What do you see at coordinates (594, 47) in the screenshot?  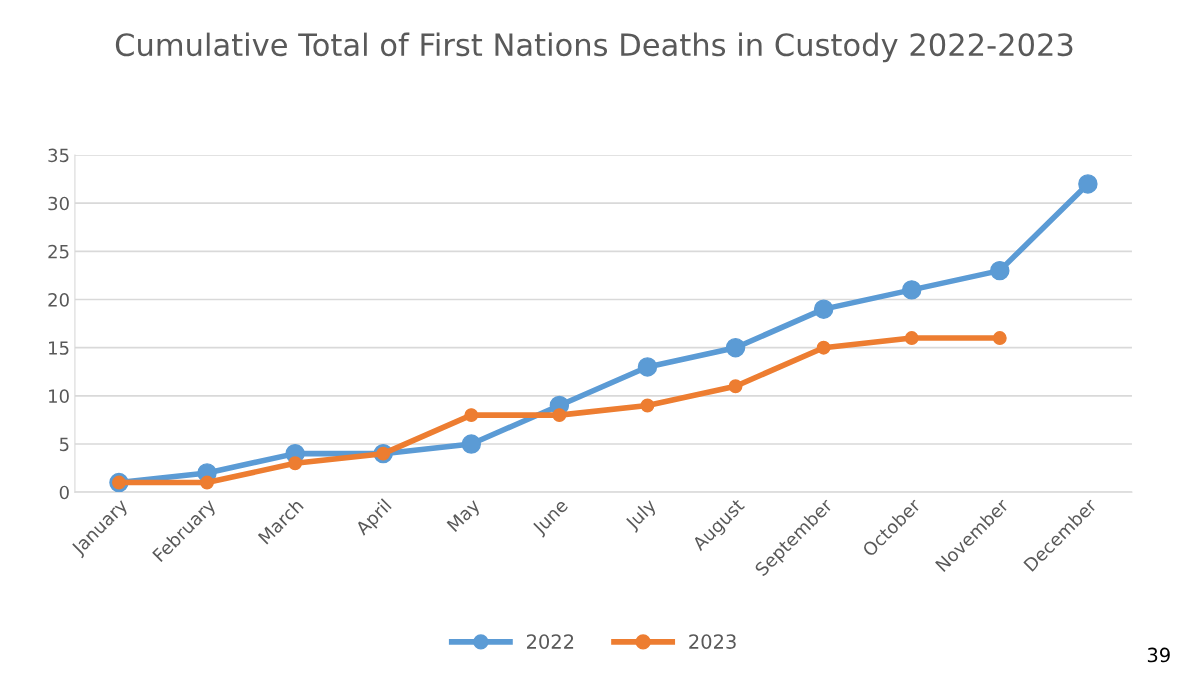 I see `chart-title: Cumulative Total of First Nations Deaths in Custody 2022-2023` at bounding box center [594, 47].